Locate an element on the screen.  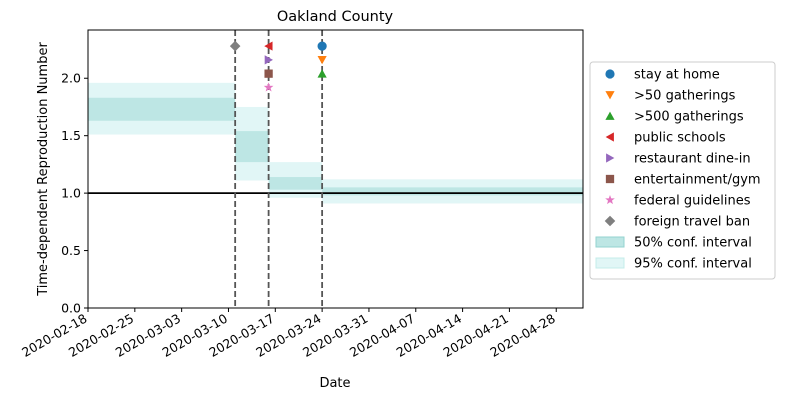
legend-item: federal guidelines is located at coordinates (678, 201).